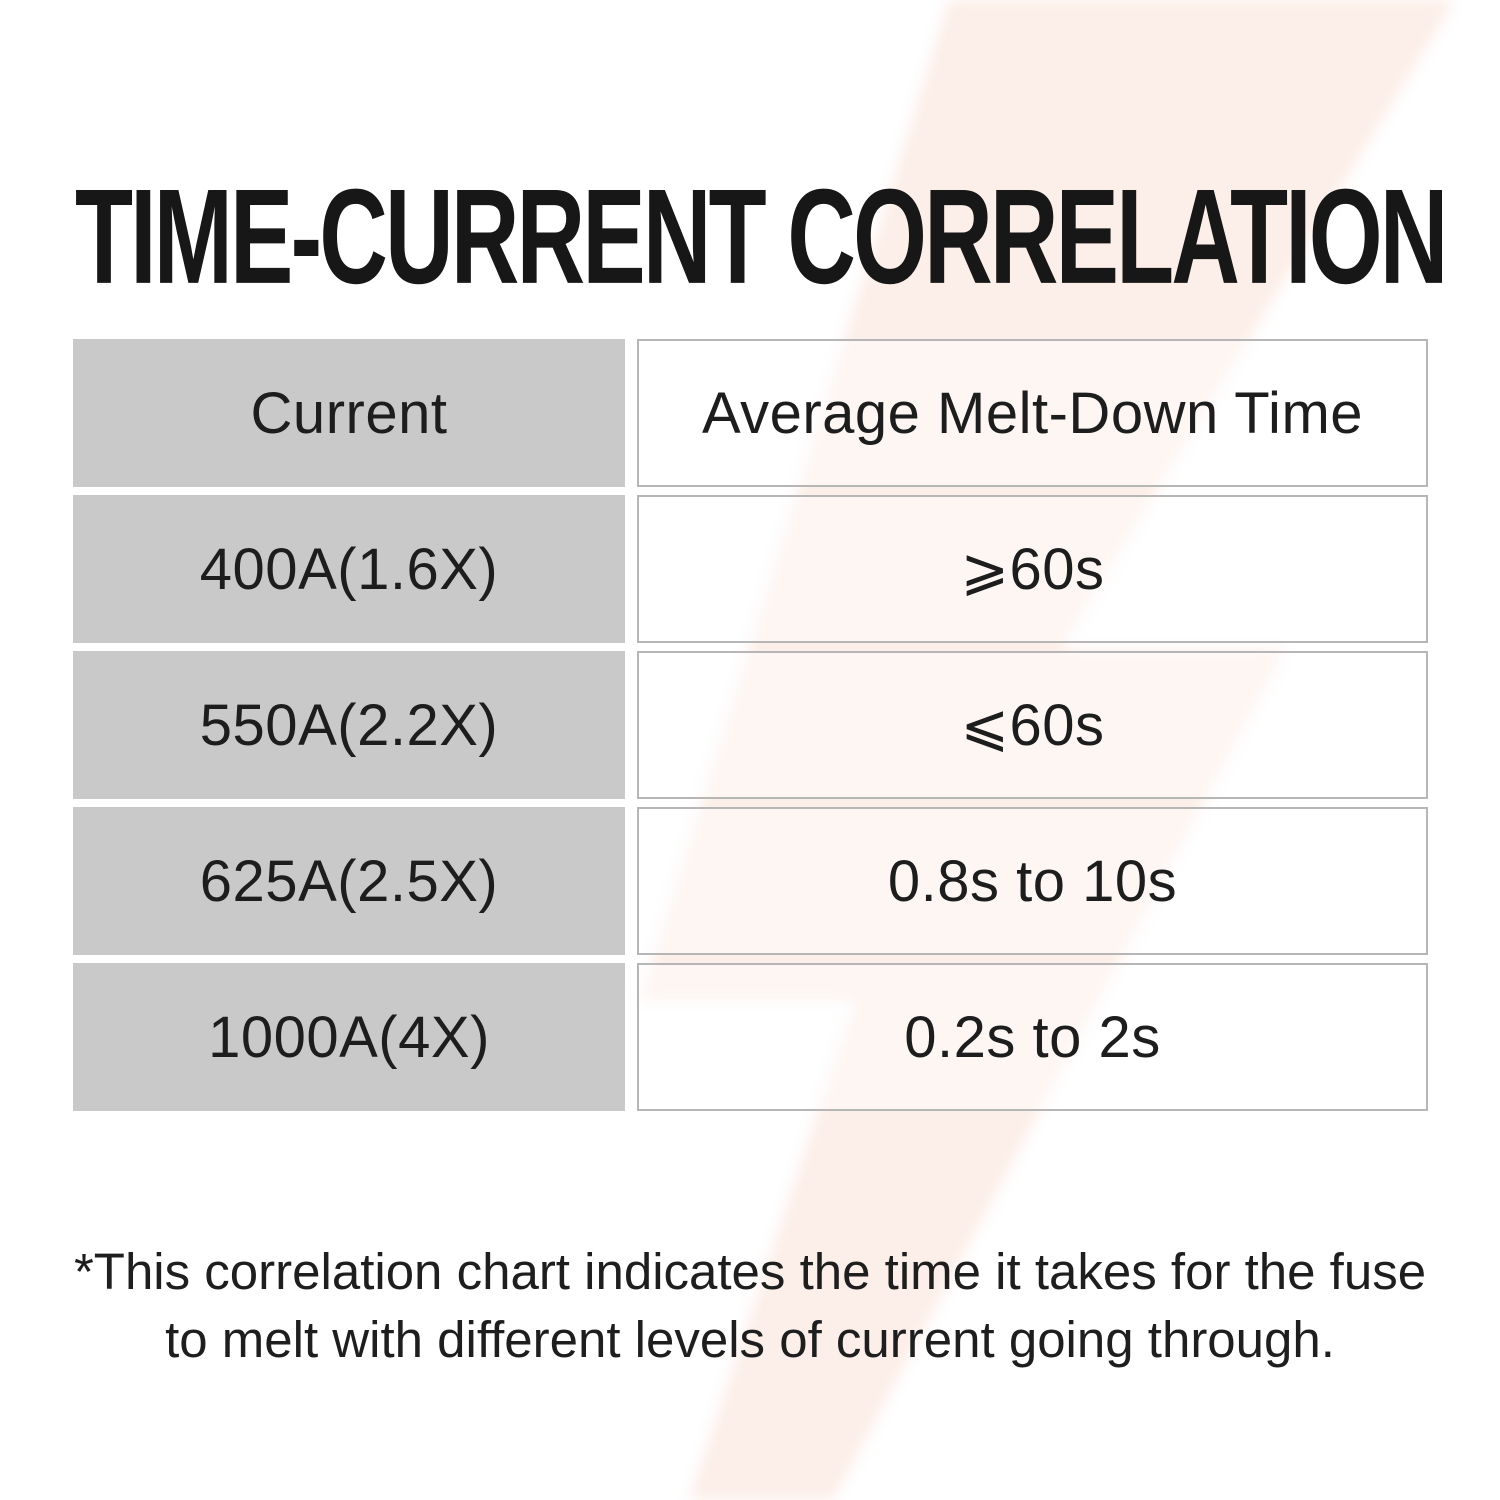 This screenshot has width=1500, height=1500. I want to click on column-header-current: Current, so click(349, 413).